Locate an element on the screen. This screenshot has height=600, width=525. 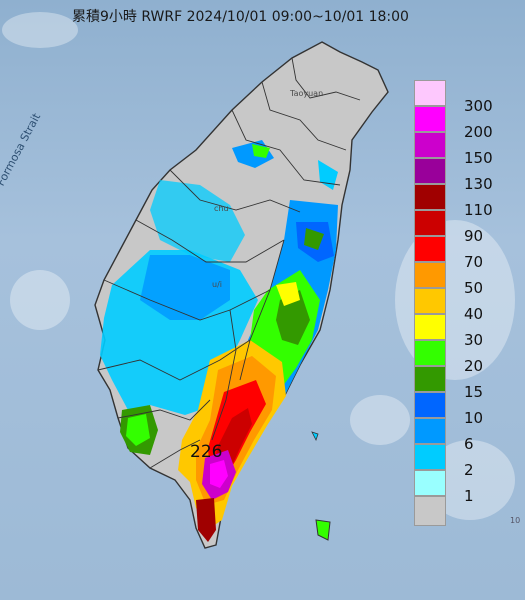
city-label-ui: u/i is located at coordinates (217, 284).